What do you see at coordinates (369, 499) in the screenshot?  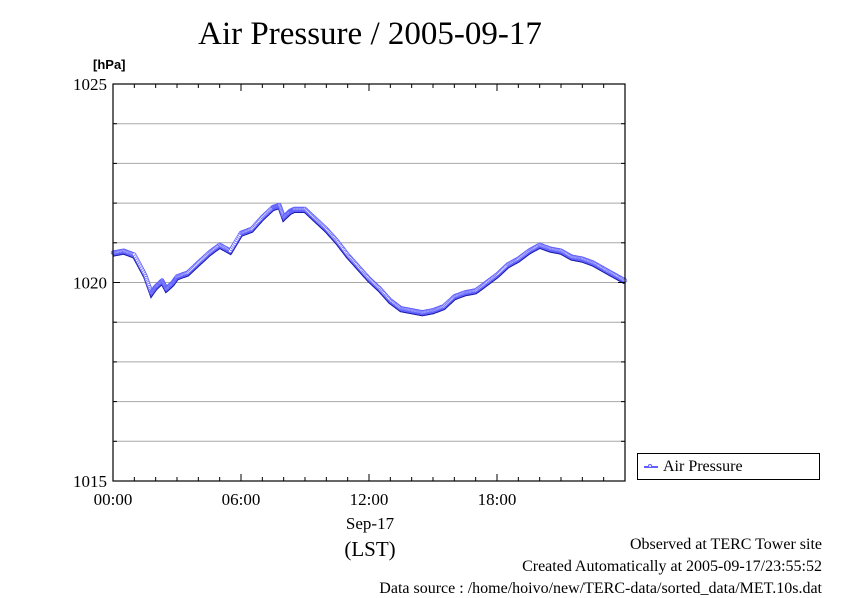 I see `x-tick-label: 12:00` at bounding box center [369, 499].